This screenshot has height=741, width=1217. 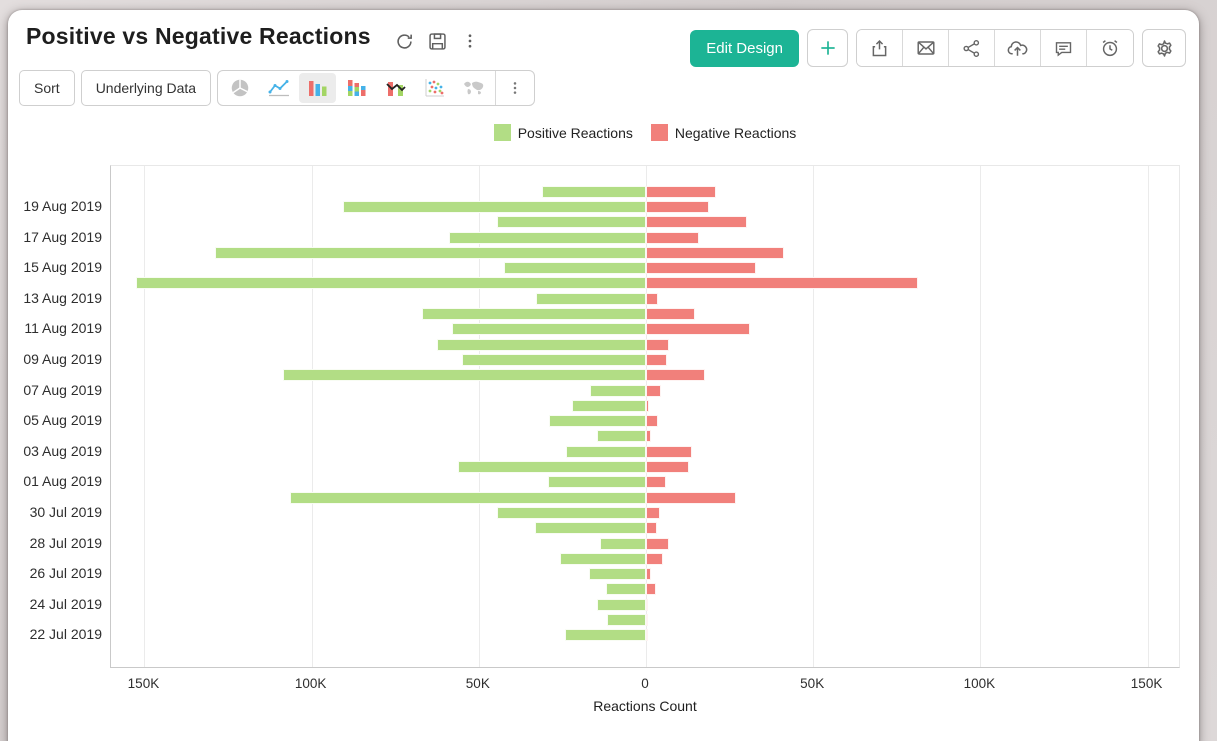 I want to click on comment-icon, so click(x=1064, y=48).